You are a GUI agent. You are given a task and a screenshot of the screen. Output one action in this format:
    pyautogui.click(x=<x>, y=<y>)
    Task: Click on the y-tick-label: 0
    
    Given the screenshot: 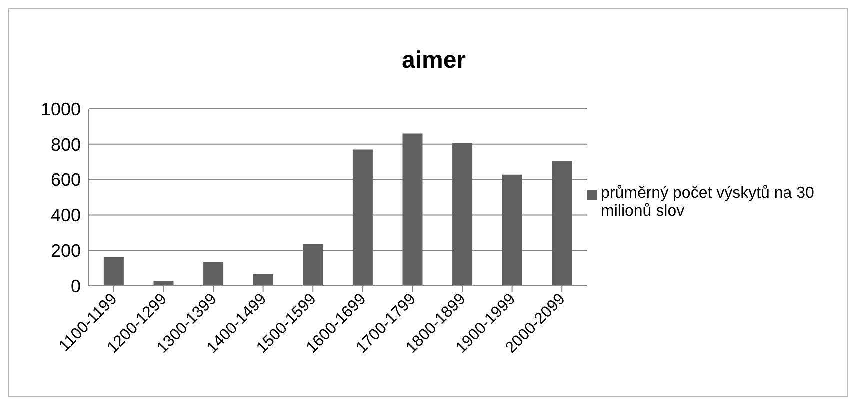 What is the action you would take?
    pyautogui.click(x=75, y=286)
    